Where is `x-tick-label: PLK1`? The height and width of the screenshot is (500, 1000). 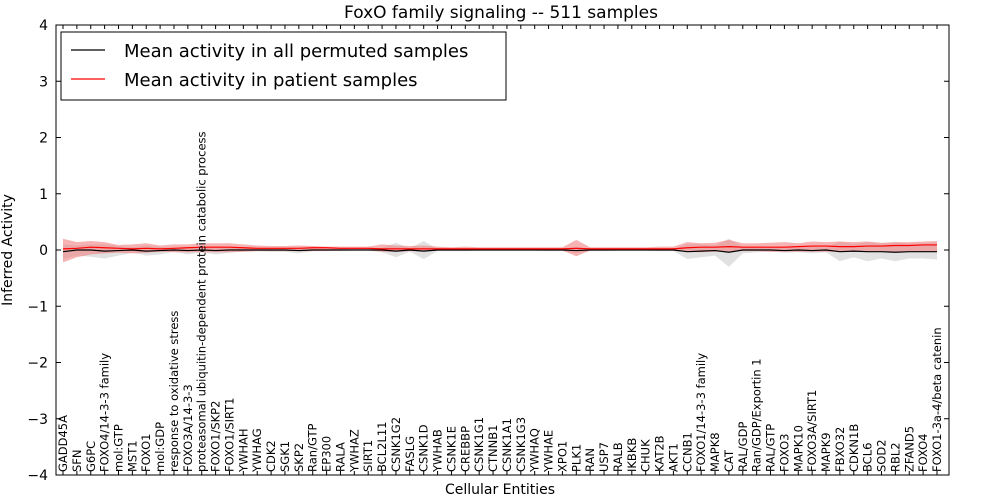
x-tick-label: PLK1 is located at coordinates (576, 458).